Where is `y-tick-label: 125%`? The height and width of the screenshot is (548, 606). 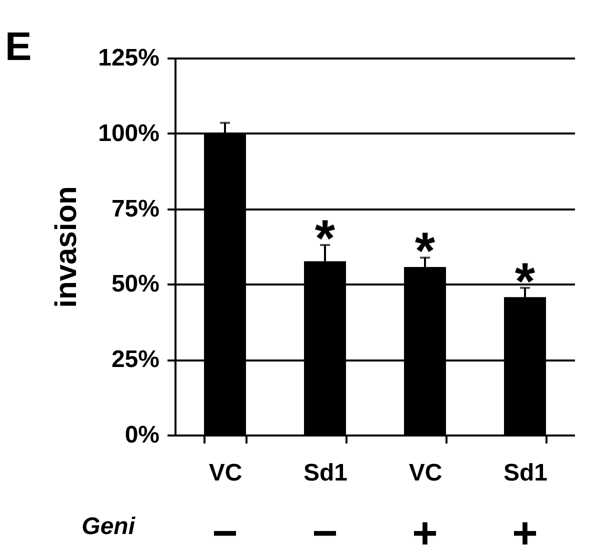
y-tick-label: 125% is located at coordinates (129, 58).